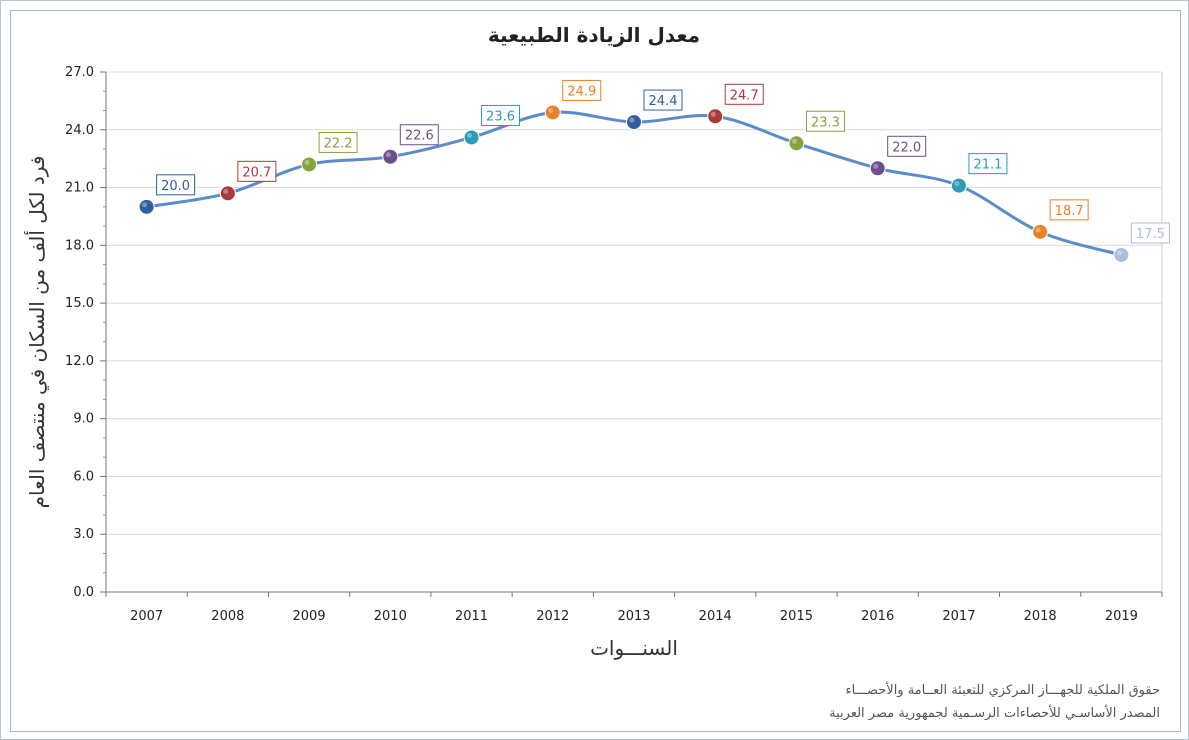  Describe the element at coordinates (633, 616) in the screenshot. I see `x-tick-label: 2013` at that location.